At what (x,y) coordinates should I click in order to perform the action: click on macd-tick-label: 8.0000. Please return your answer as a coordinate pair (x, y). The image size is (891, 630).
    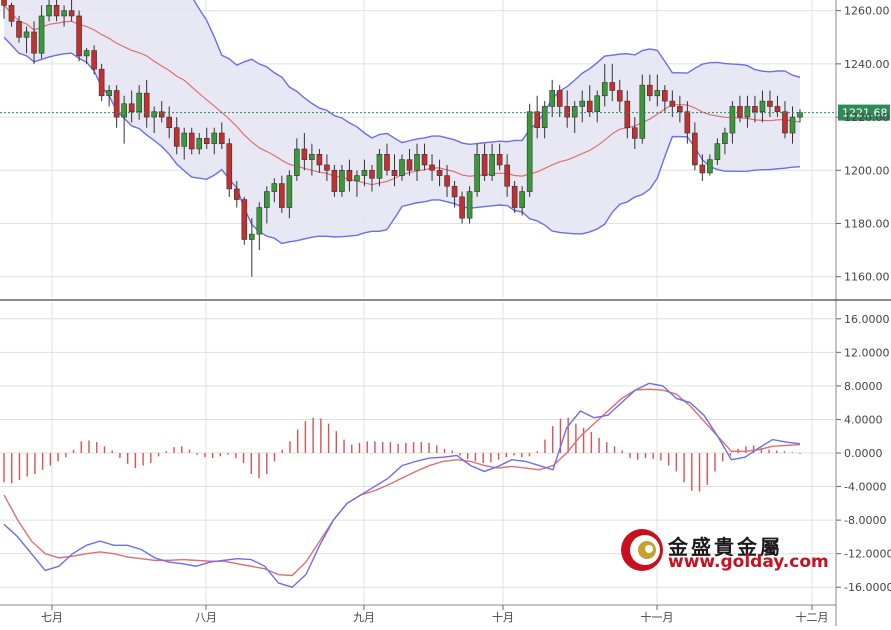
    Looking at the image, I should click on (863, 386).